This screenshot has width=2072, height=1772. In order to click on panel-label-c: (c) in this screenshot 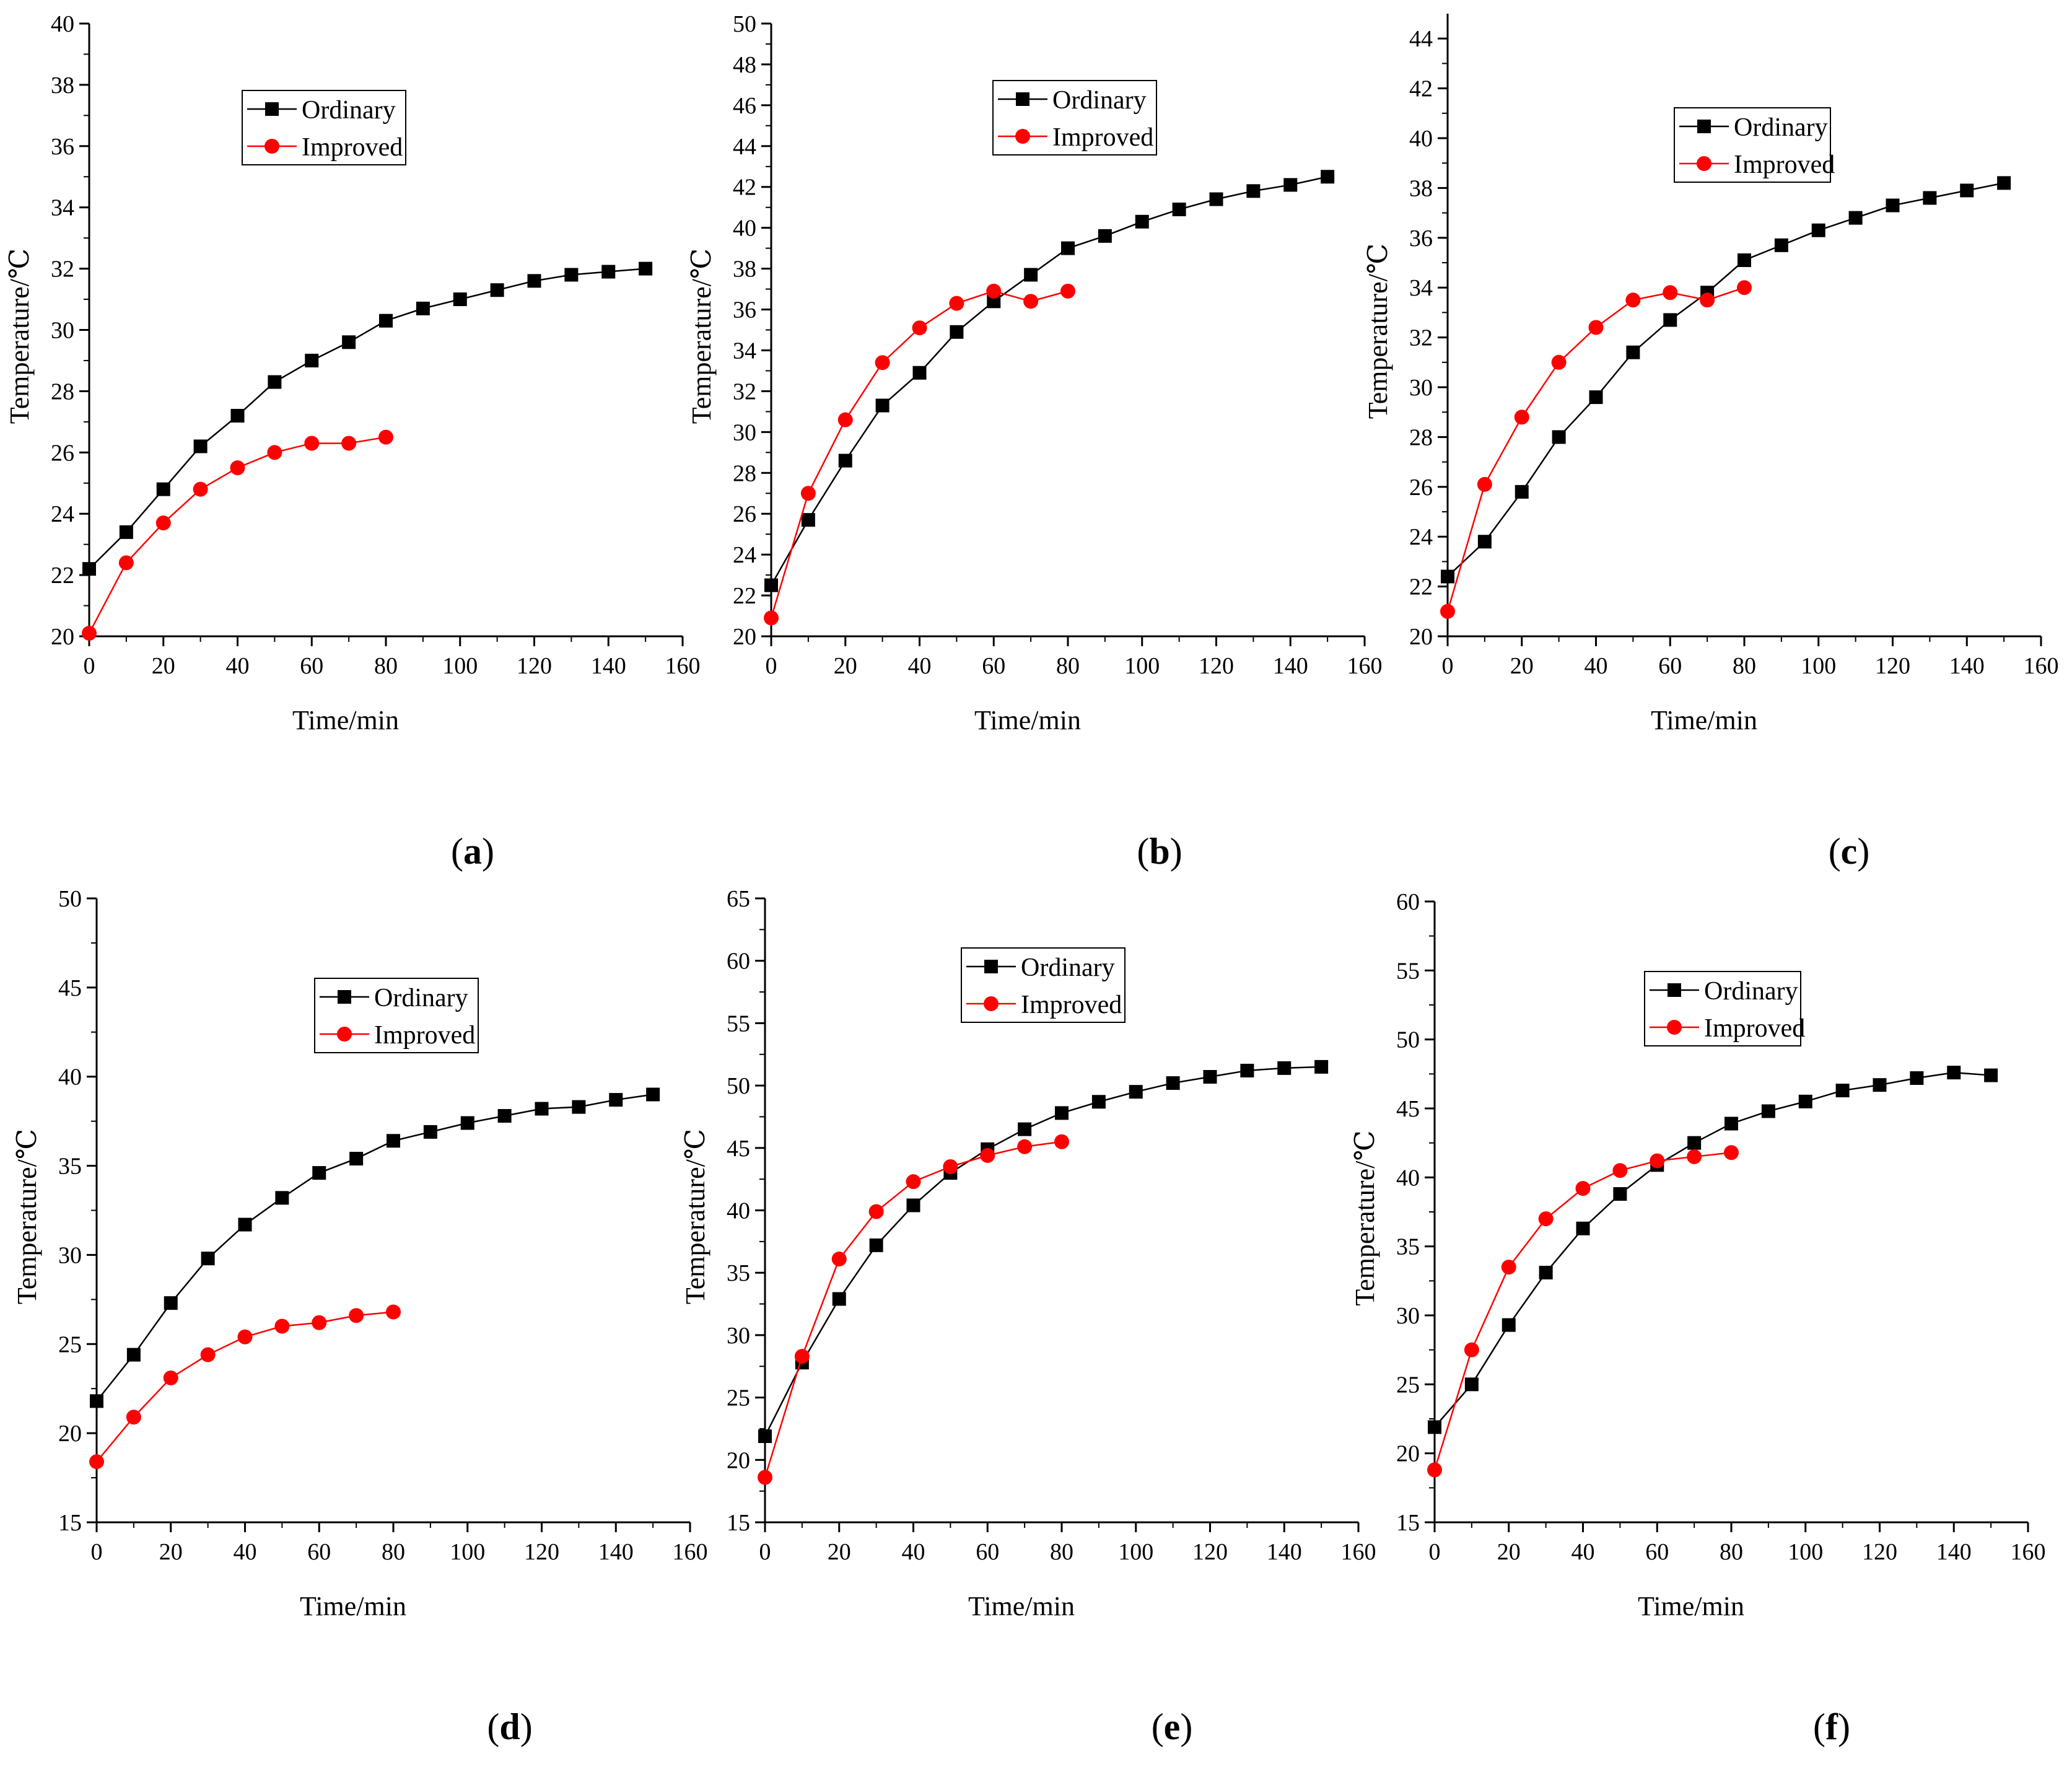, I will do `click(1849, 851)`.